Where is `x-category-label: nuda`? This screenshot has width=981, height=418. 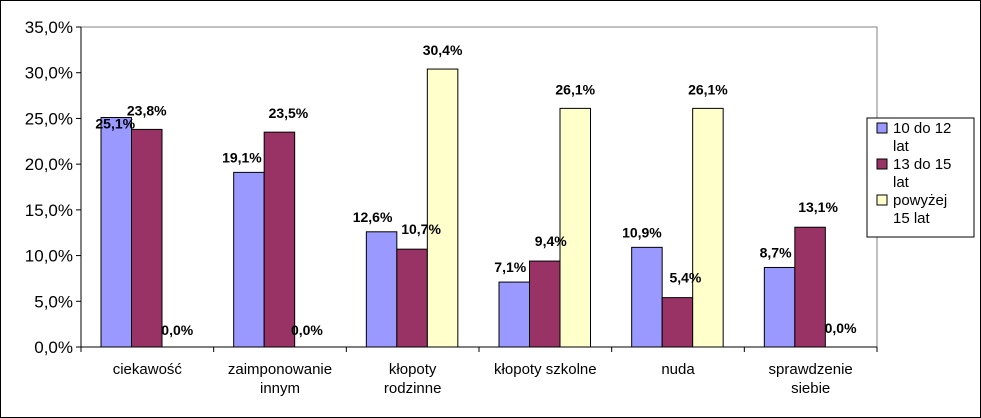 x-category-label: nuda is located at coordinates (678, 369).